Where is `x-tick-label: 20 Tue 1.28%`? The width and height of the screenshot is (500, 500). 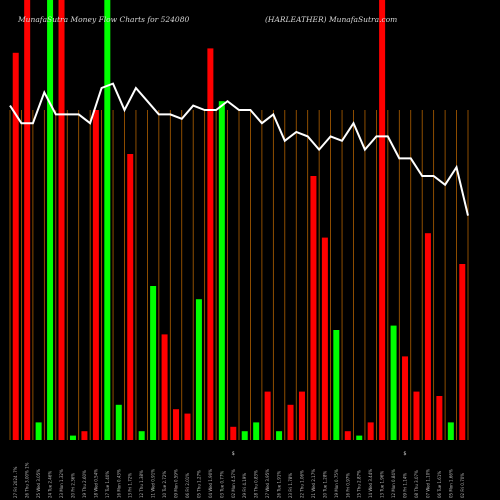 x-tick-label: 20 Tue 1.28% is located at coordinates (324, 484).